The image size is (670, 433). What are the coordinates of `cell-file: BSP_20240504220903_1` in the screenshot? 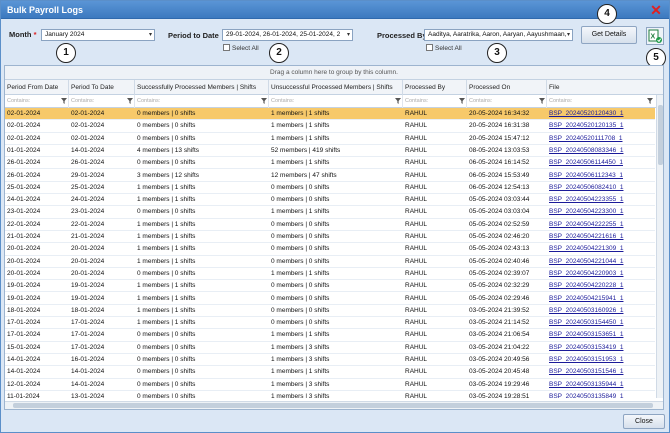 It's located at (586, 273).